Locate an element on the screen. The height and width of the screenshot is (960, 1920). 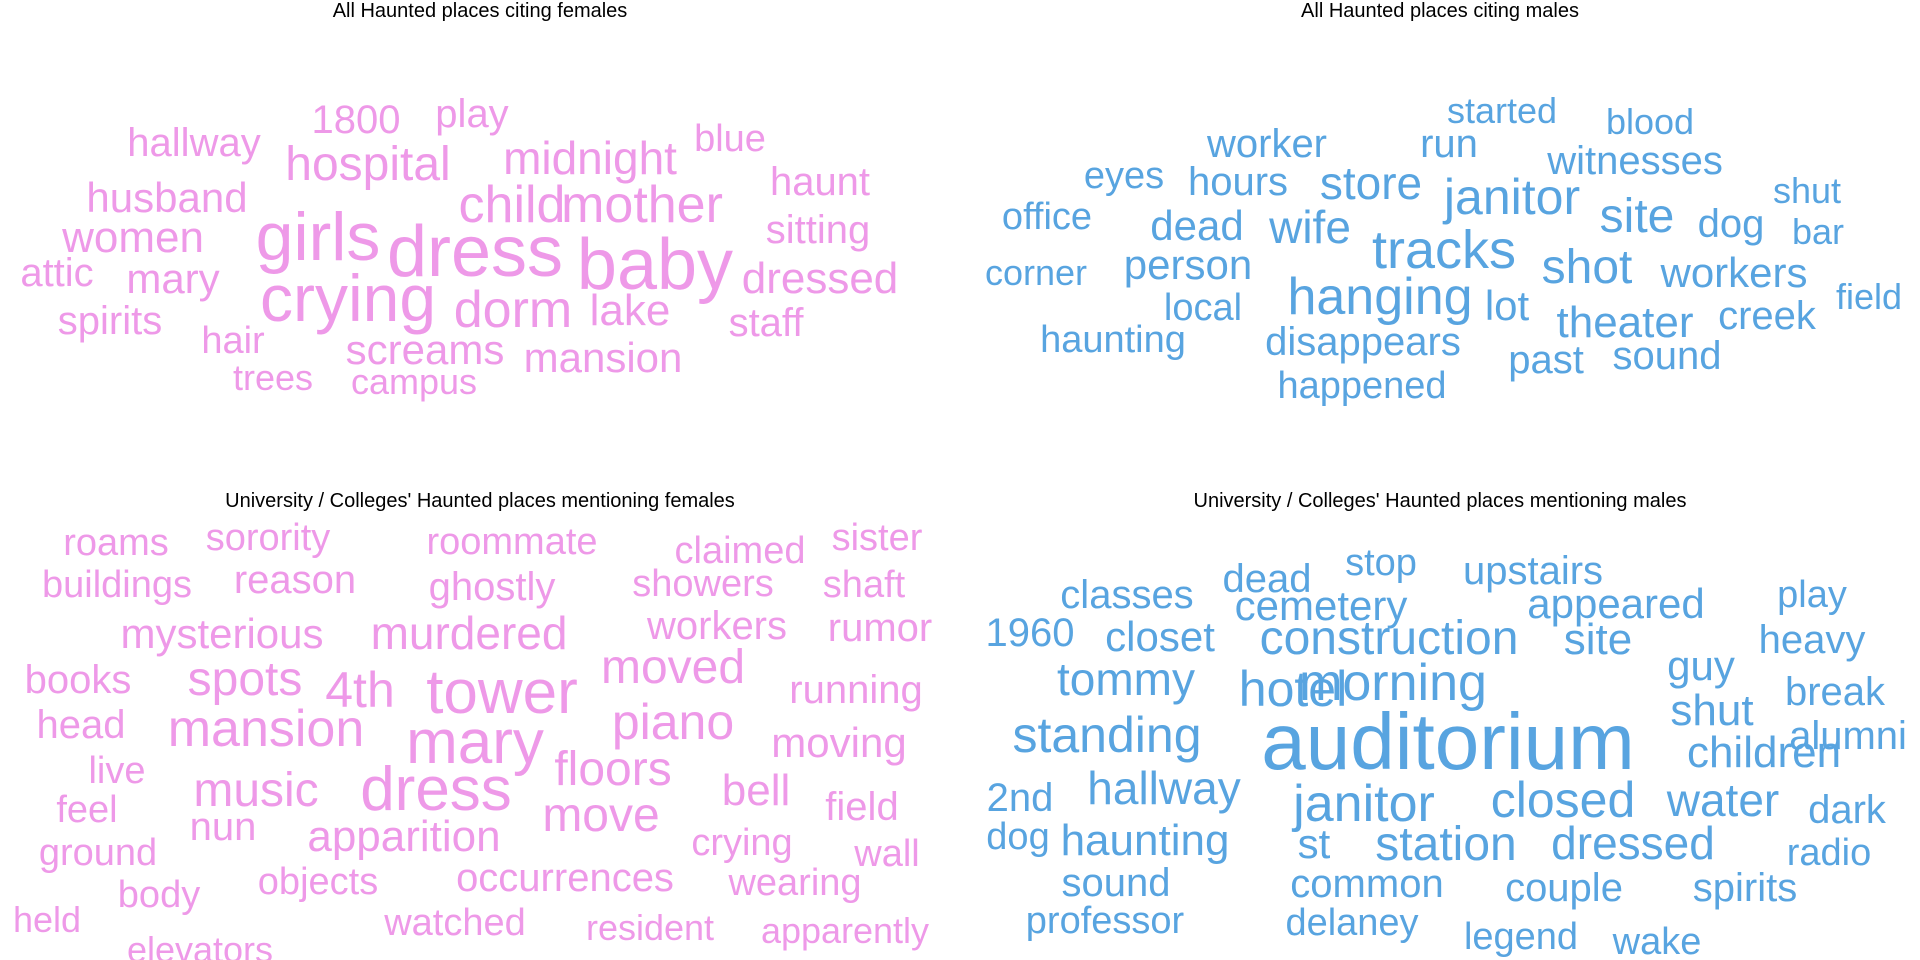
word-books: books is located at coordinates (78, 680).